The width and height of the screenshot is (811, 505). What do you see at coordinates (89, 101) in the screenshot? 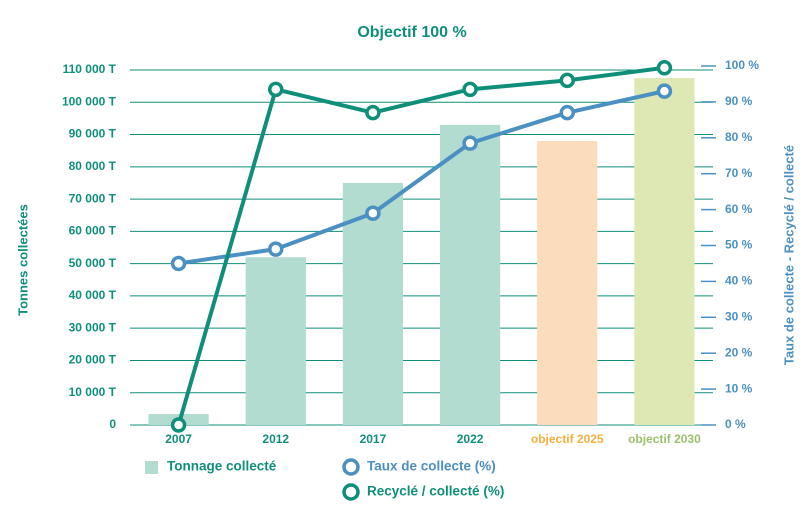
I see `y-tick-label: 100 000 T` at bounding box center [89, 101].